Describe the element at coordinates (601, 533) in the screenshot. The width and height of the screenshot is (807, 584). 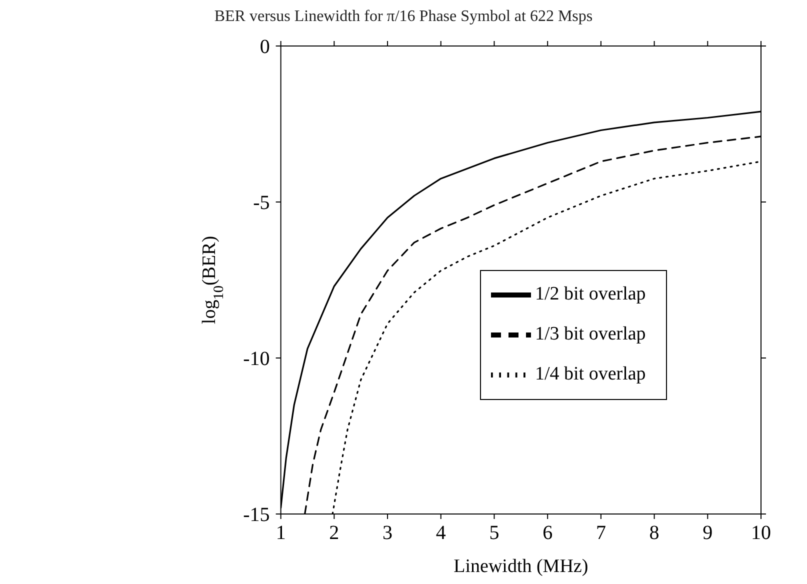
I see `x-tick-label: 7` at that location.